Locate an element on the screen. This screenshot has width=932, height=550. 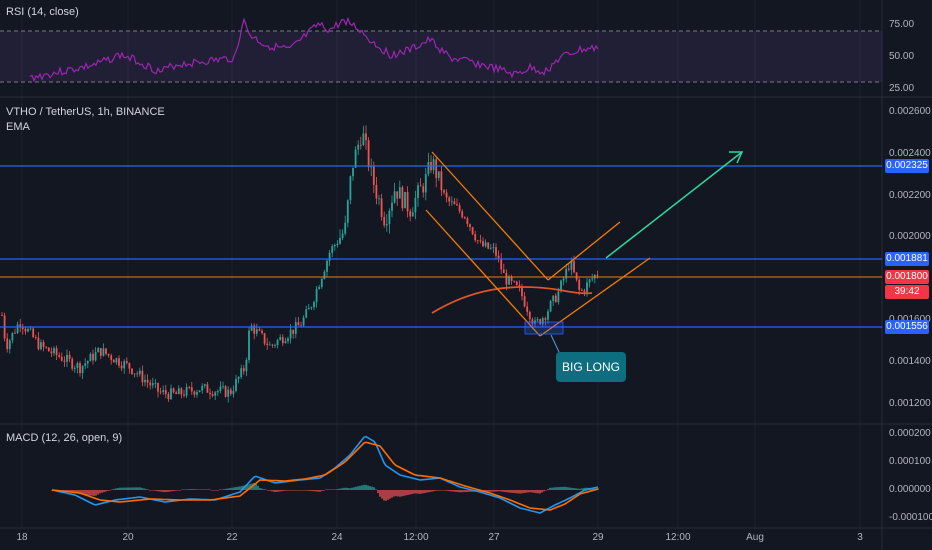
rsi-line is located at coordinates (314, 49).